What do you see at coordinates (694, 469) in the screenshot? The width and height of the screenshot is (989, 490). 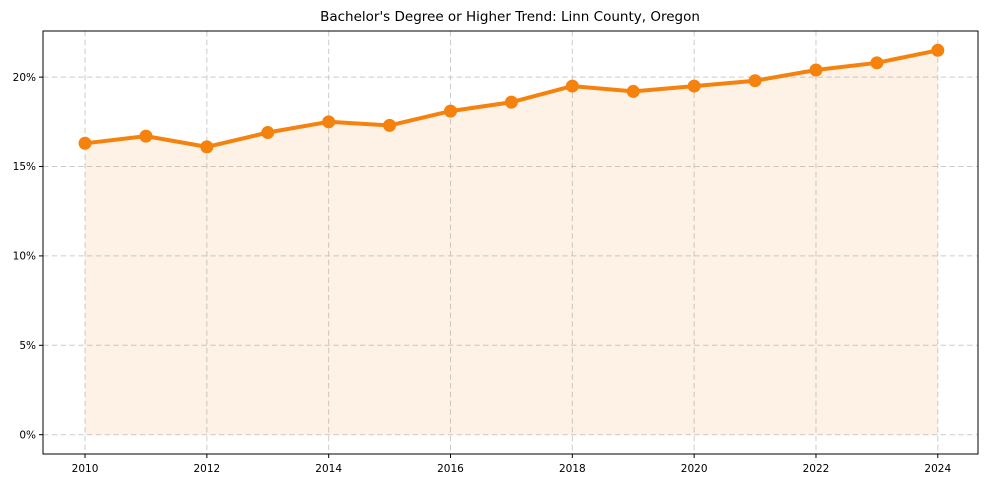 I see `x-tick-label: 2020` at bounding box center [694, 469].